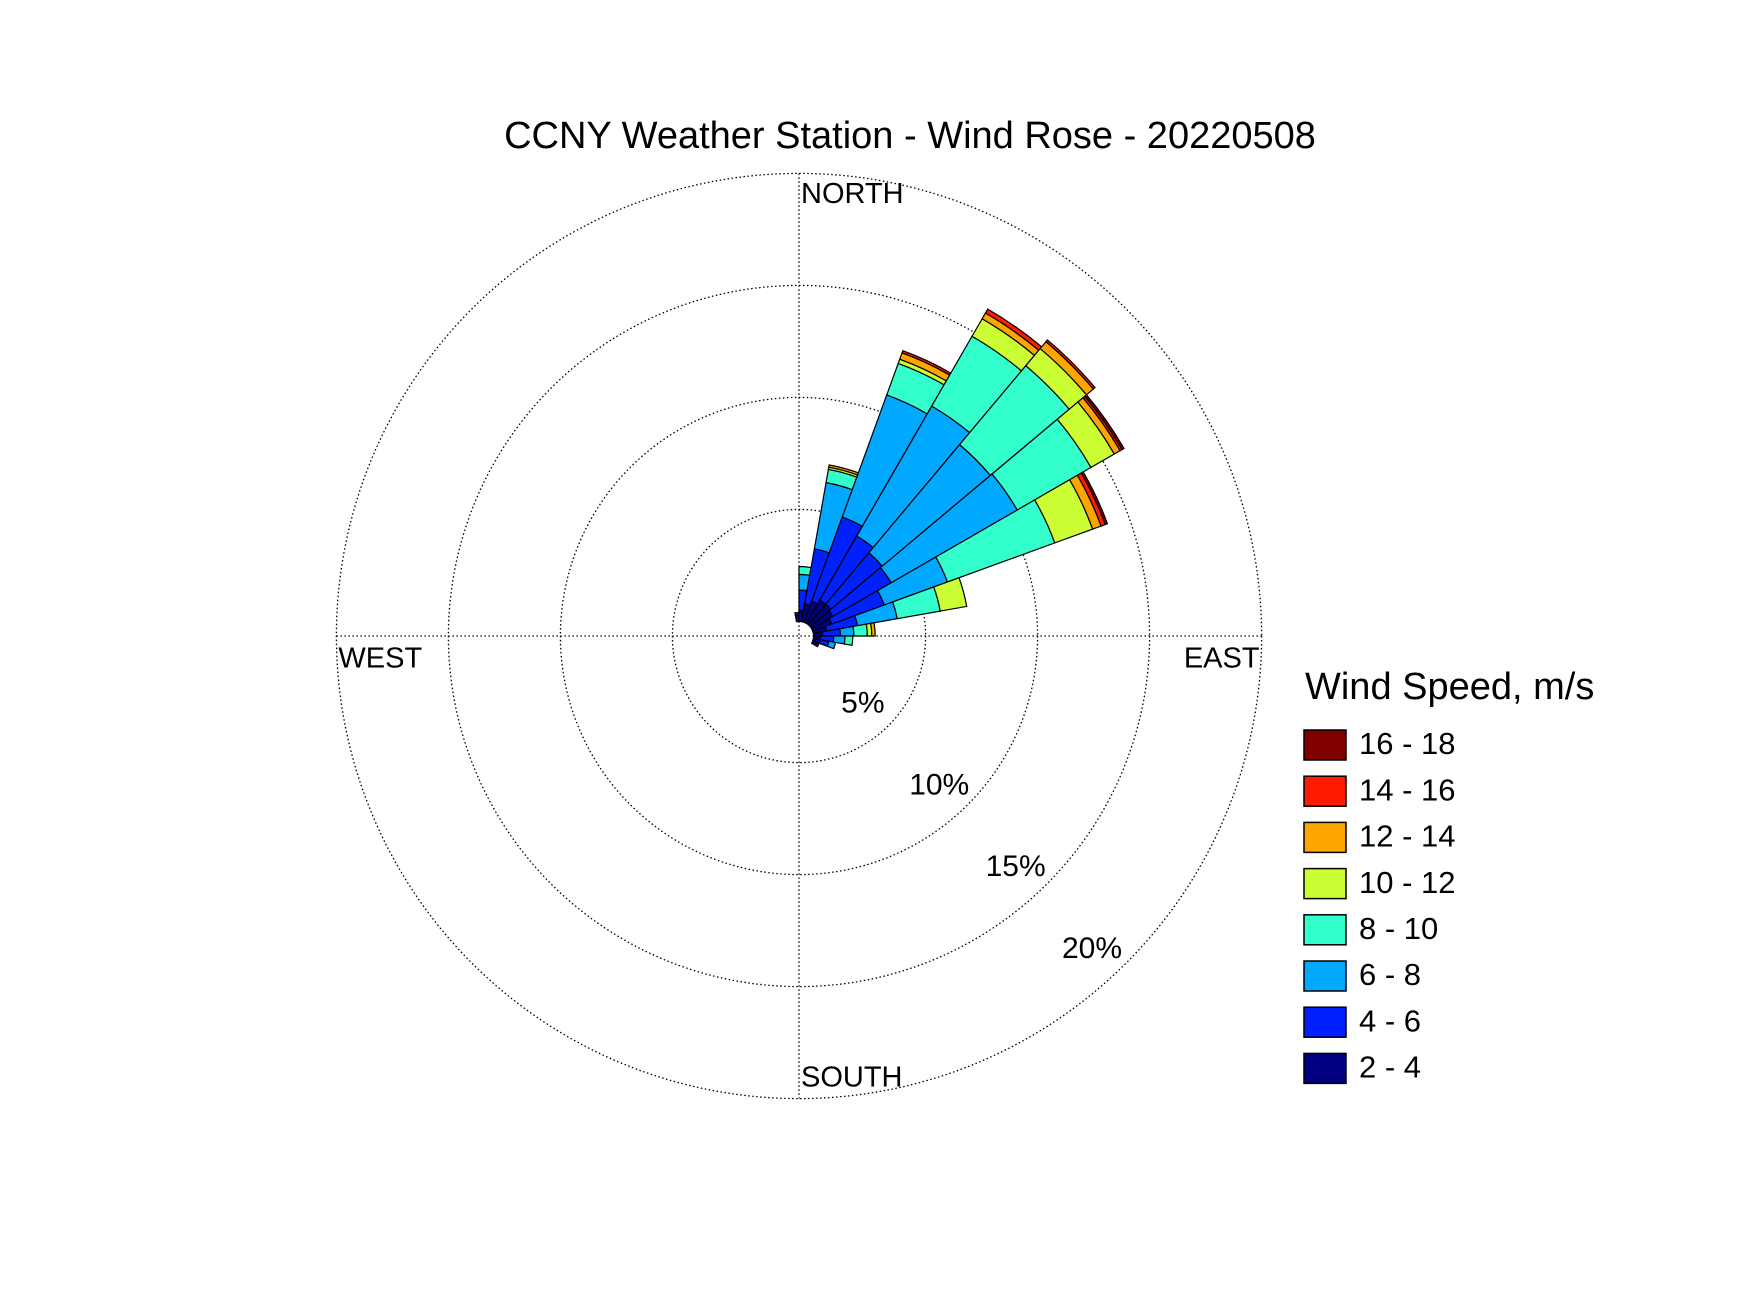  Describe the element at coordinates (1016, 866) in the screenshot. I see `r-tick-label: 15%` at that location.